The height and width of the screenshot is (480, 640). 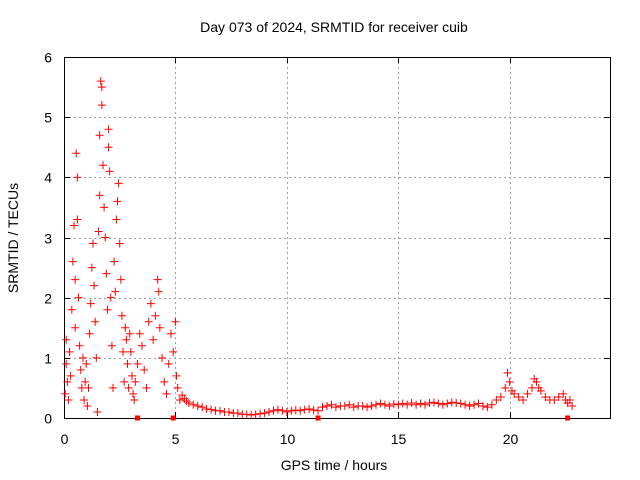 I want to click on y-tick-label: 0, so click(x=48, y=419).